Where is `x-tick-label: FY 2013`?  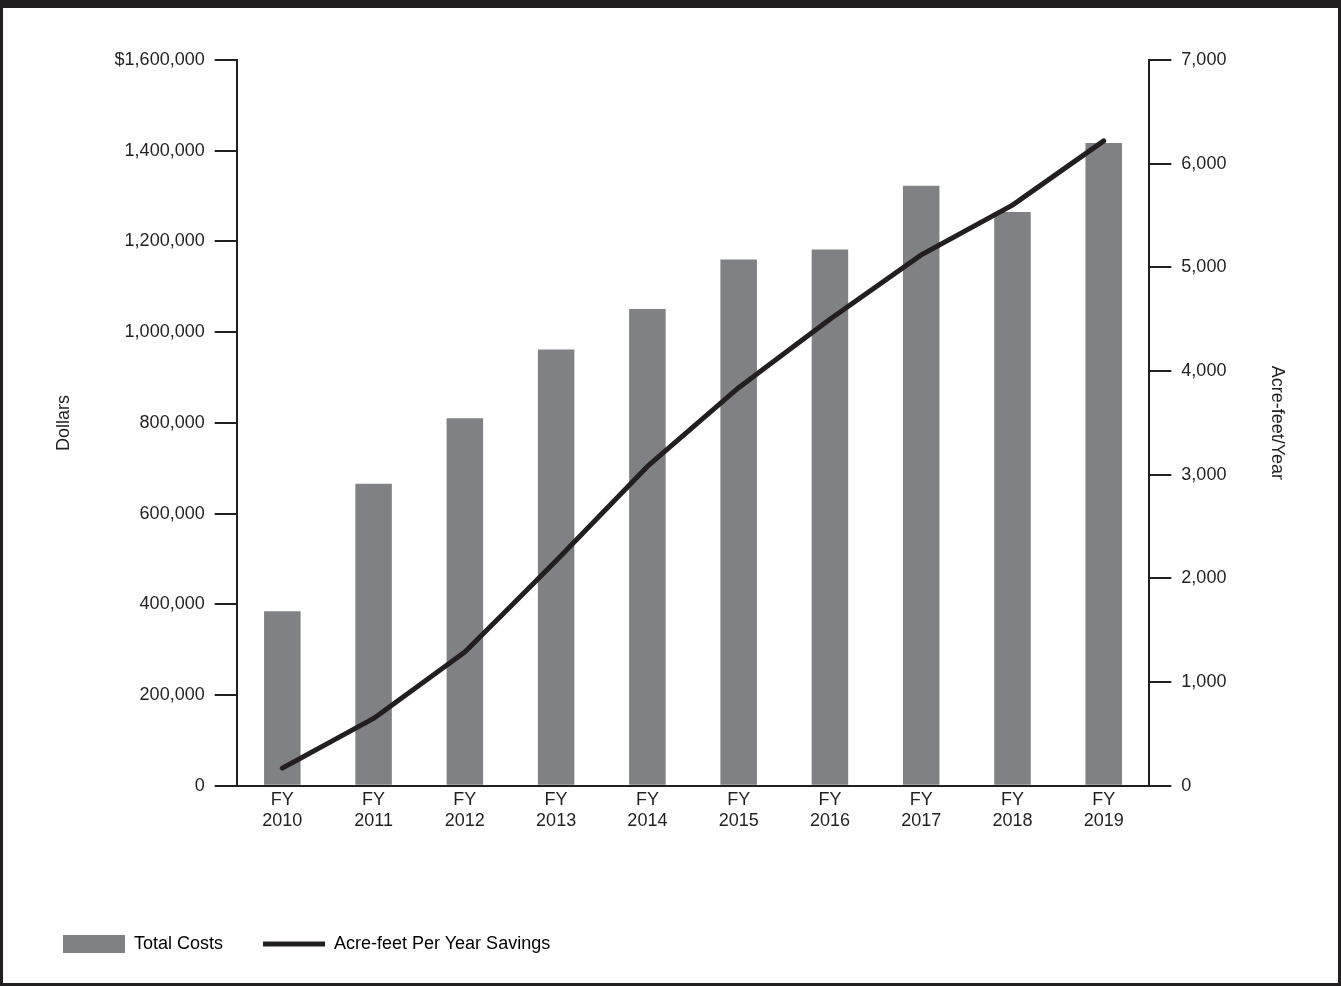
x-tick-label: FY 2013 is located at coordinates (556, 809).